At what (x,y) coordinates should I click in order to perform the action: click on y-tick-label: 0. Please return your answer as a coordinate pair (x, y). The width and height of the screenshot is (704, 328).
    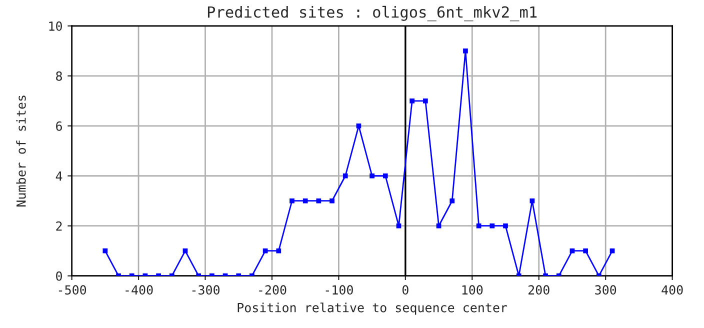
    Looking at the image, I should click on (59, 276).